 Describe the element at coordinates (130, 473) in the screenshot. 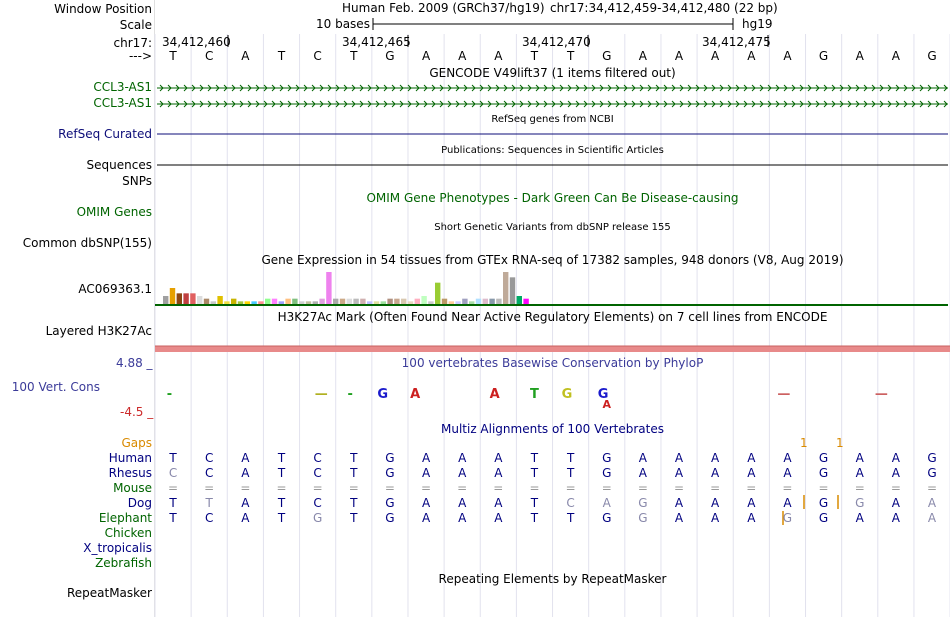

I see `species-label: Rhesus` at that location.